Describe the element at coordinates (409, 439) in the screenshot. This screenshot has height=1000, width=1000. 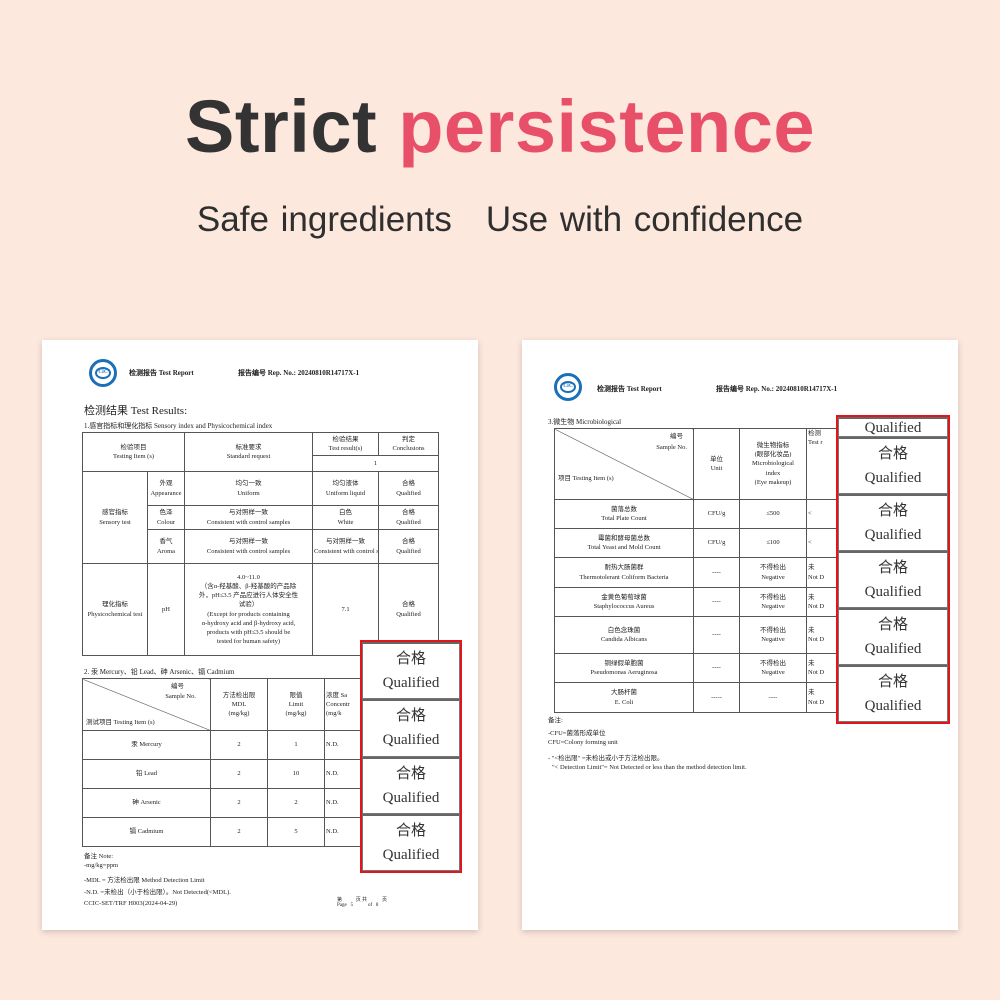
I see `cell-text: 判定` at that location.